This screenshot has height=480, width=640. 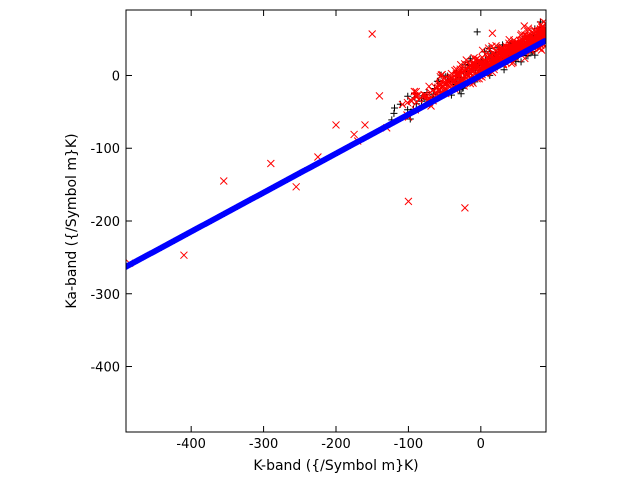 I want to click on x-tick-label: -200, so click(x=336, y=444).